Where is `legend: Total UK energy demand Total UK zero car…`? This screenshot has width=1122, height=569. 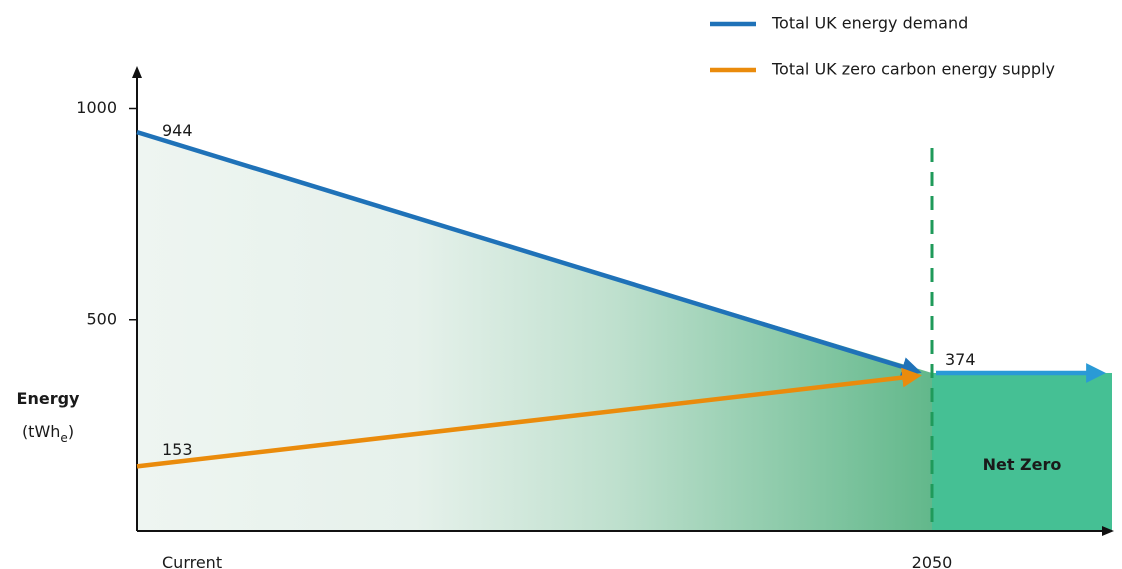
legend: Total UK energy demand Total UK zero car… is located at coordinates (882, 46).